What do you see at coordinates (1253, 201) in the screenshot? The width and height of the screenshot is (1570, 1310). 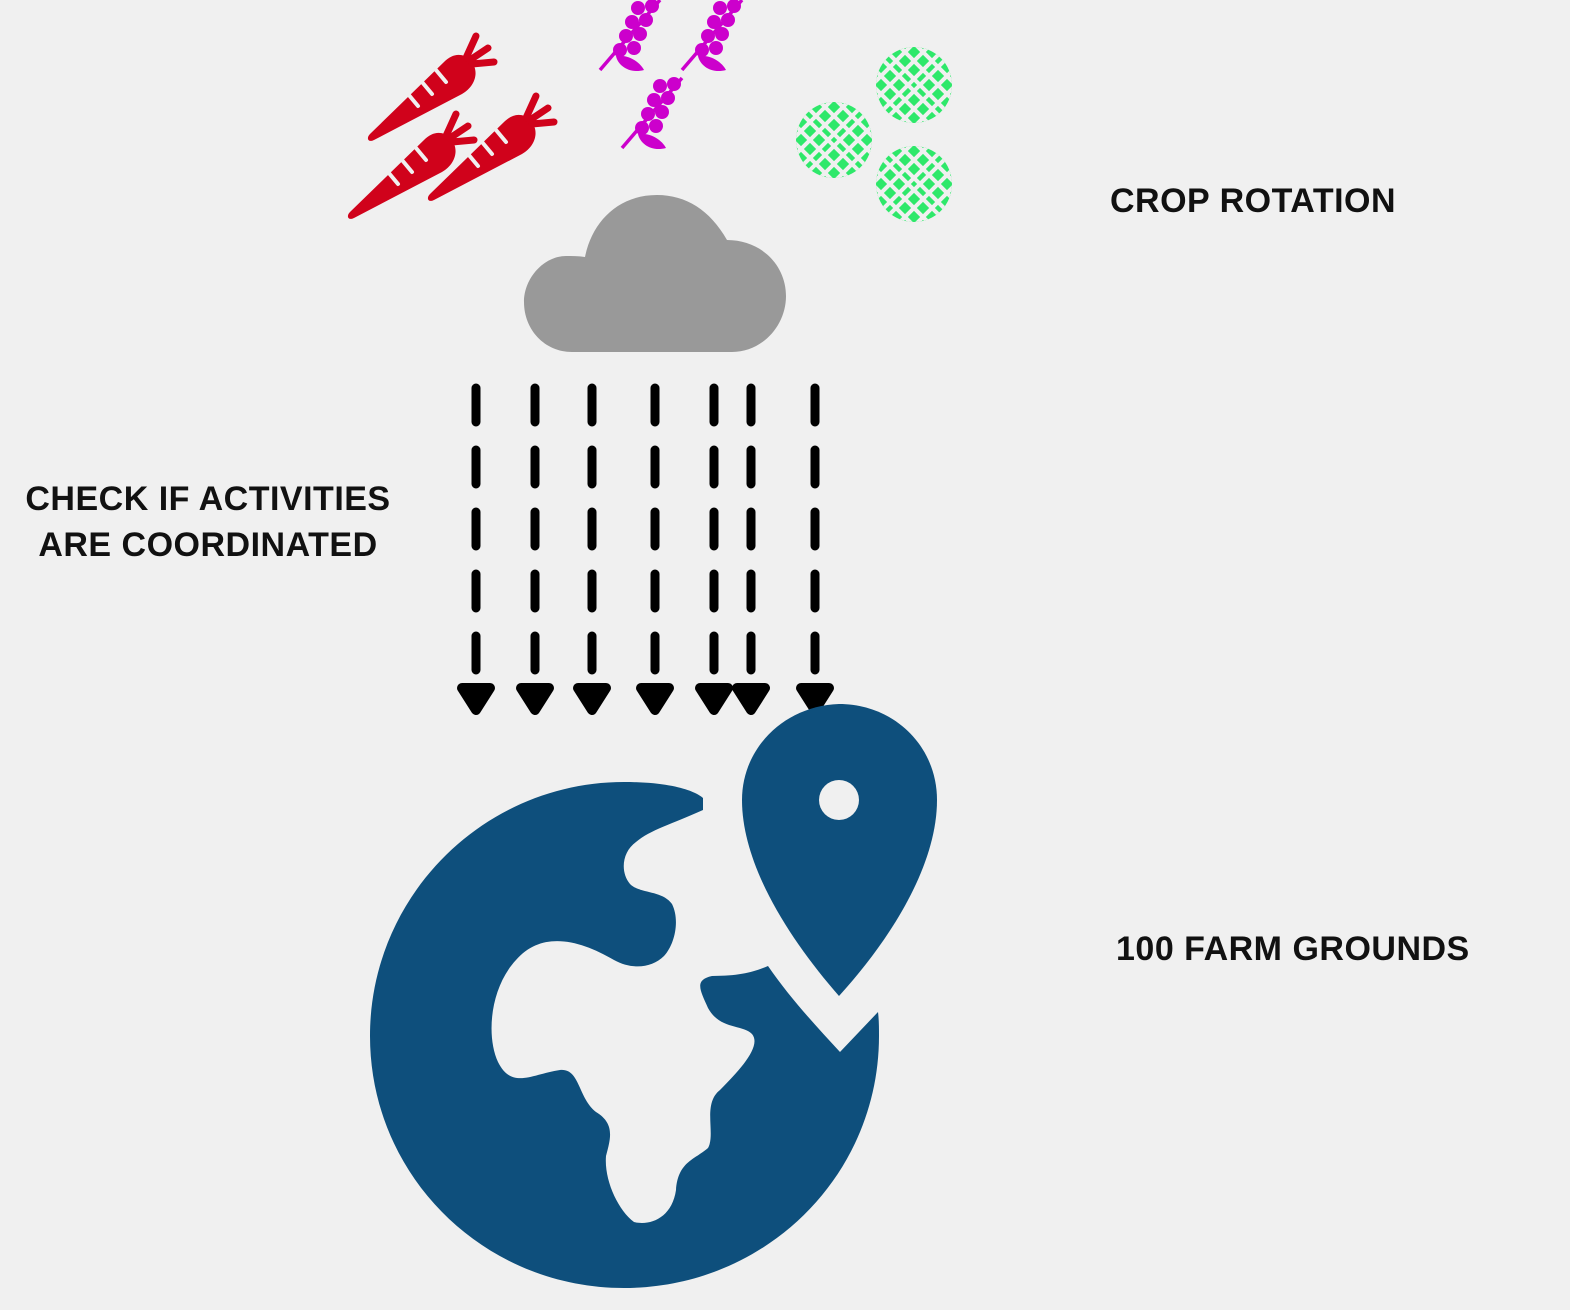 I see `crop-rotation-label: CROP ROTATION` at bounding box center [1253, 201].